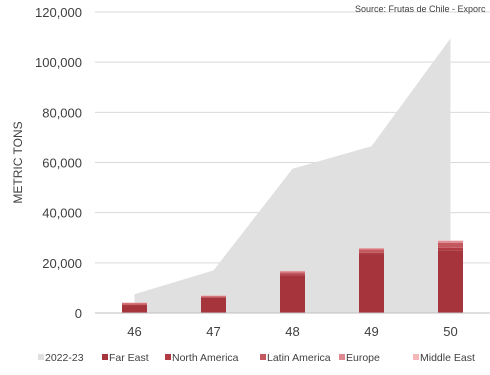 The height and width of the screenshot is (375, 490). What do you see at coordinates (105, 357) in the screenshot?
I see `legend-swatch-far-east` at bounding box center [105, 357].